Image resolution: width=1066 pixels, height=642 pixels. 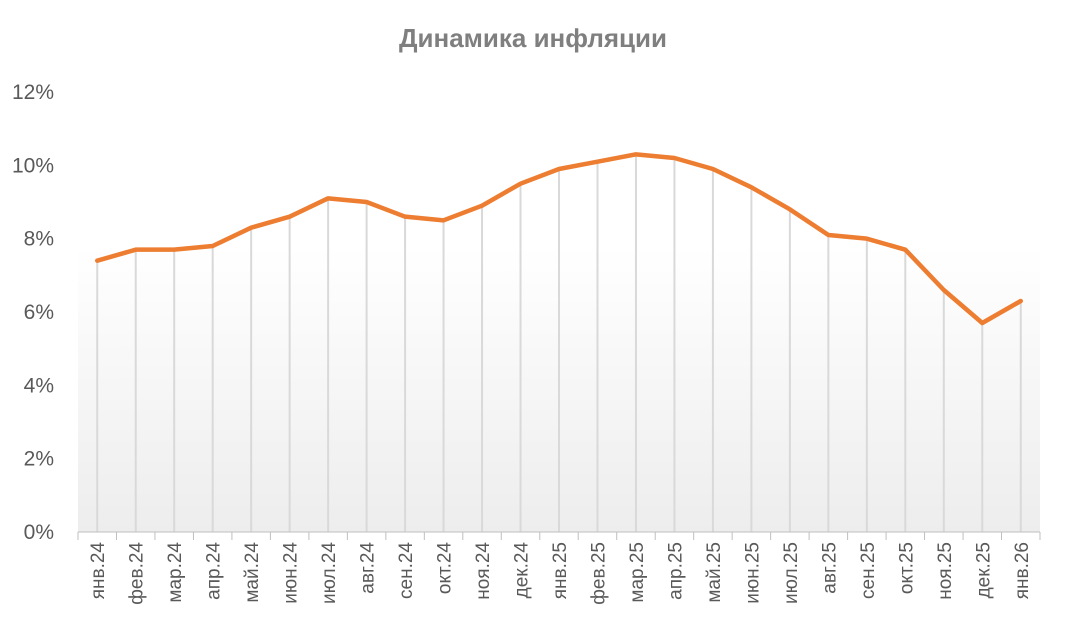 I want to click on x-tick-label: апр.25, so click(x=675, y=571).